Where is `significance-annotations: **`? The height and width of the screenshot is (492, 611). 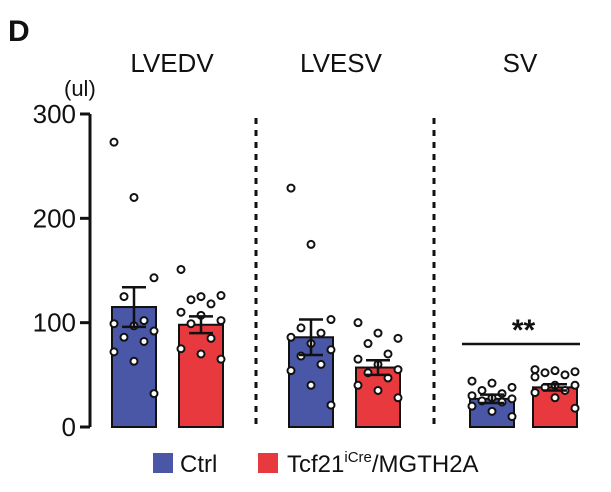 significance-annotations: ** is located at coordinates (521, 330).